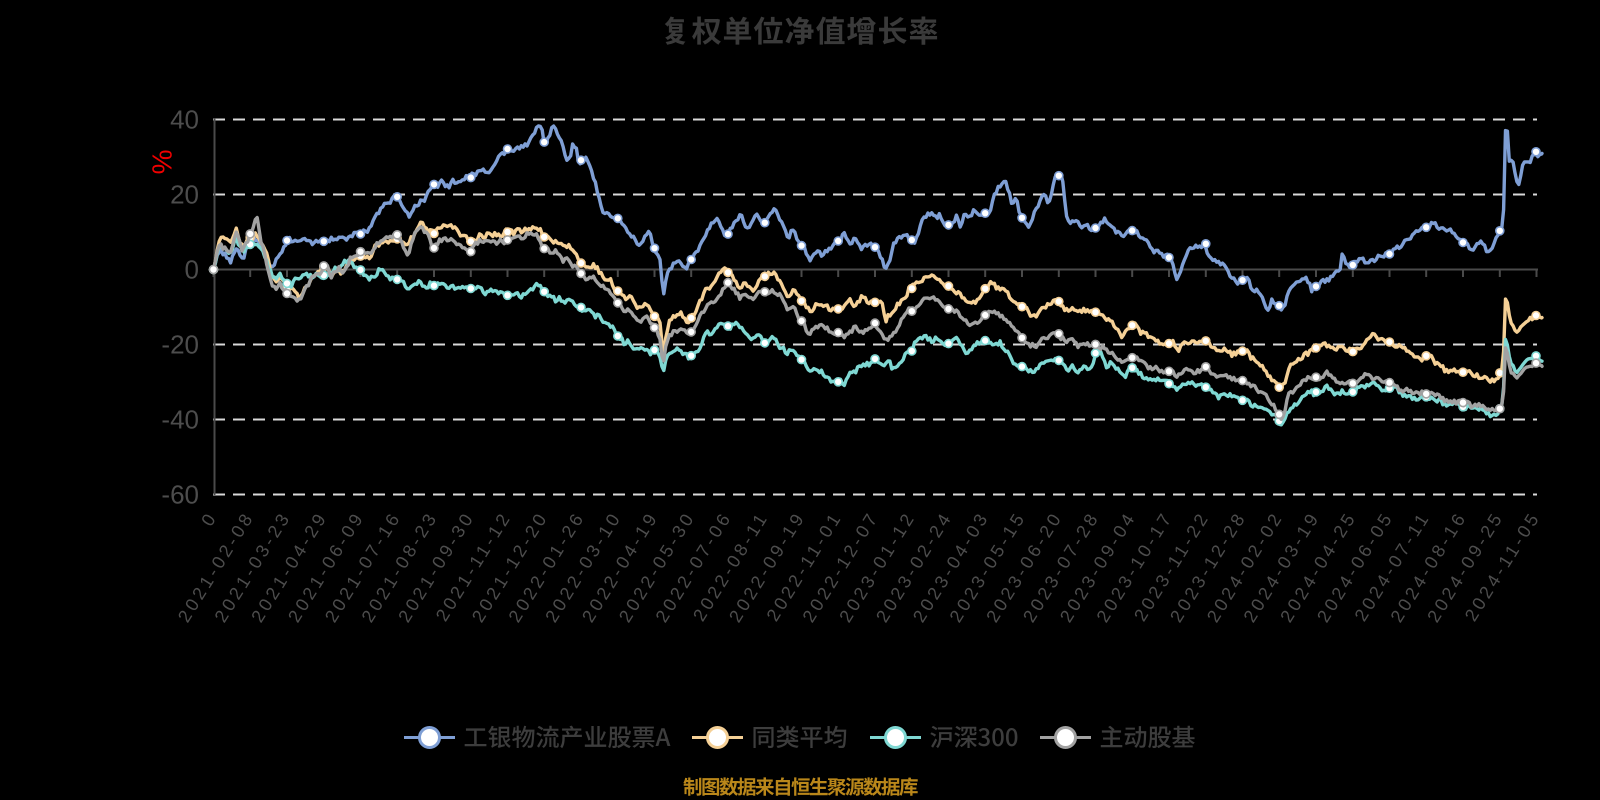 The width and height of the screenshot is (1600, 800). What do you see at coordinates (184, 195) in the screenshot?
I see `svg-text: 20` at bounding box center [184, 195].